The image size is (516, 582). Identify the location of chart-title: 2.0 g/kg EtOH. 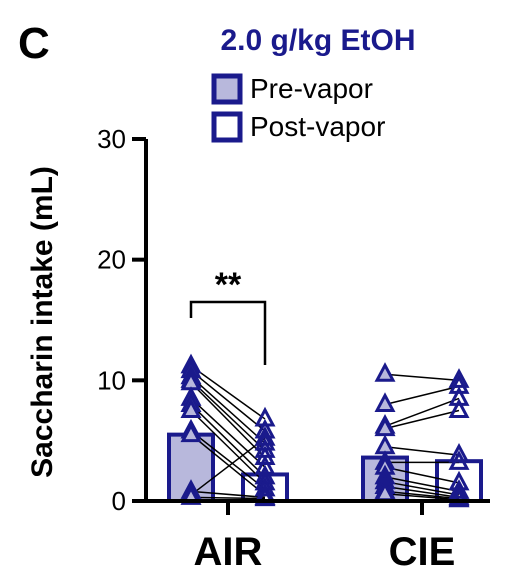
(317, 40).